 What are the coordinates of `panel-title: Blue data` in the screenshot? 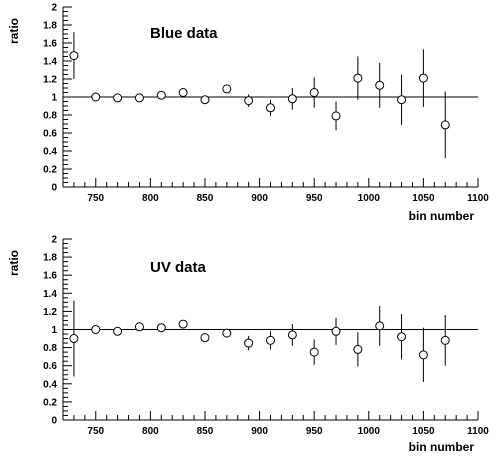 It's located at (184, 33).